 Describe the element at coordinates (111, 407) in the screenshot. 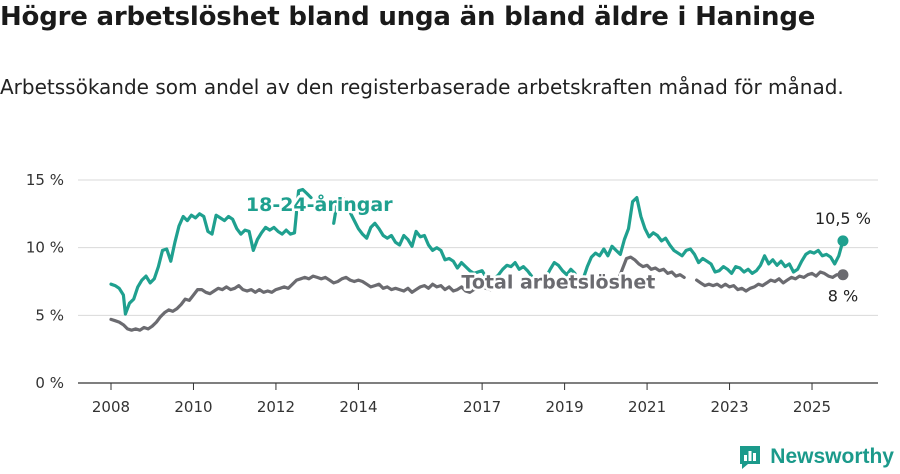

I see `x-tick-label: 2008` at that location.